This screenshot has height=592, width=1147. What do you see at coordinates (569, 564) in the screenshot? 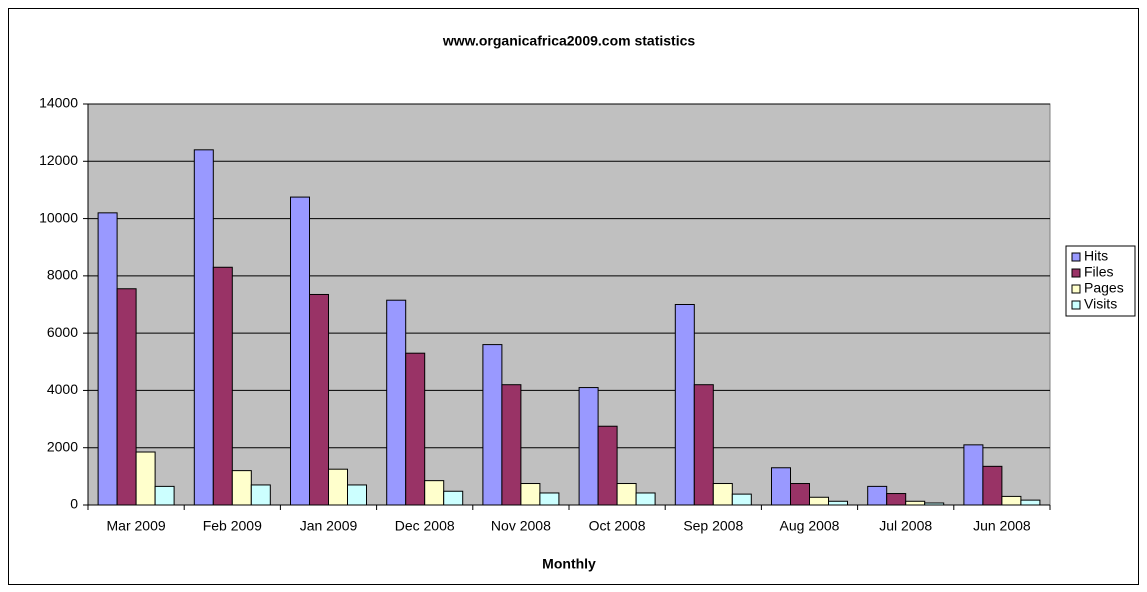
I see `x-axis-label: Monthly` at bounding box center [569, 564].